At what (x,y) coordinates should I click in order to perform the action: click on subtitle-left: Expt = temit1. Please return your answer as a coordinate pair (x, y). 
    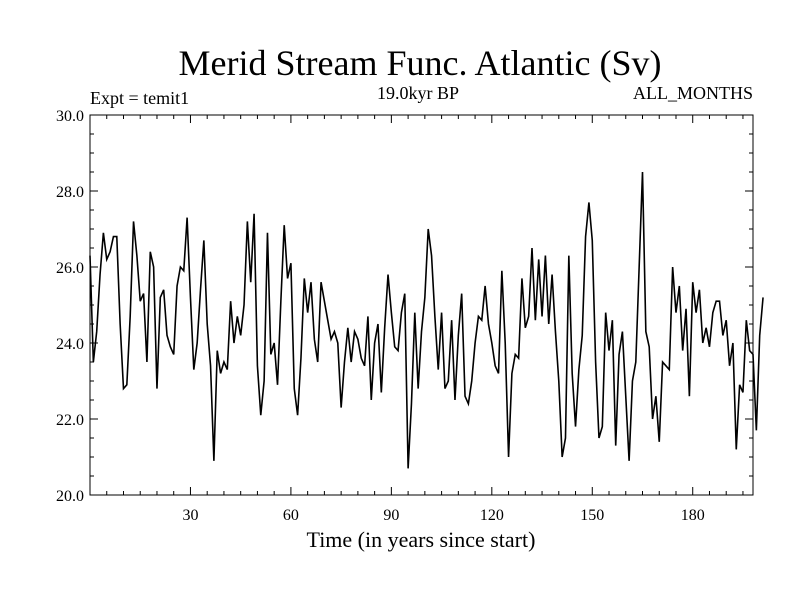
    Looking at the image, I should click on (139, 98).